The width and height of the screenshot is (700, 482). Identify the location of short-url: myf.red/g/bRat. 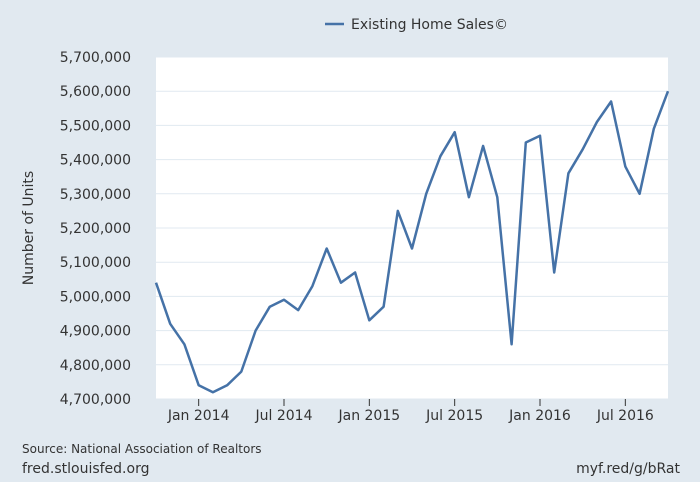
(628, 469).